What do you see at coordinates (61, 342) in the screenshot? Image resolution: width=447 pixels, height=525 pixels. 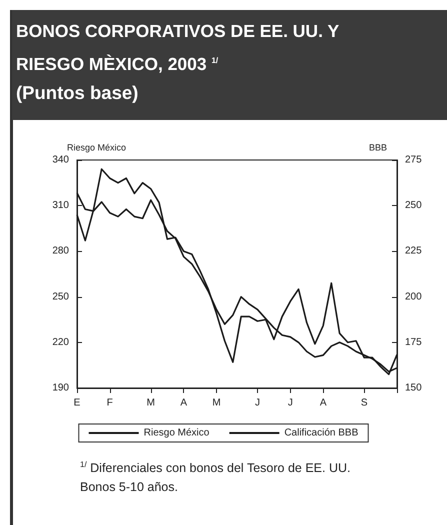 I see `y-tick-label: 220` at bounding box center [61, 342].